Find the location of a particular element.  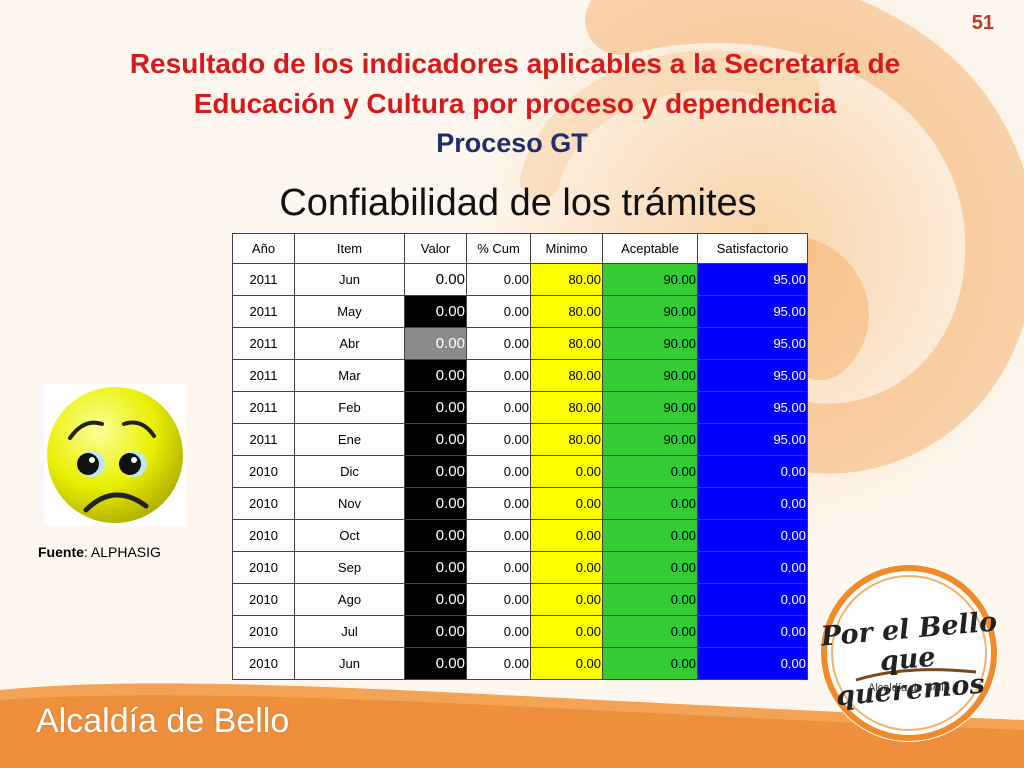

table-row: 2011 Ene 0.00 0.00 80.00 90.00 95.00 is located at coordinates (520, 439).